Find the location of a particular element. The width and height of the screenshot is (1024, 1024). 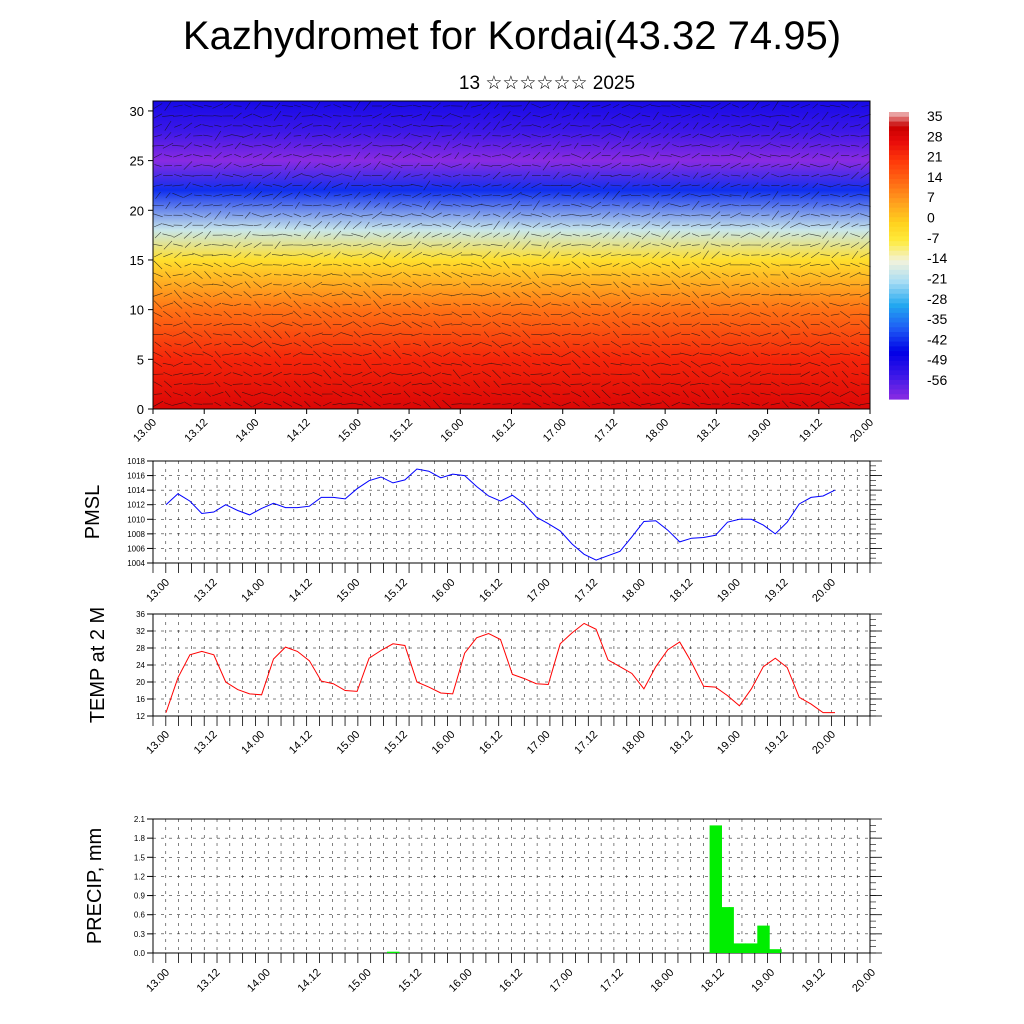

colorbar-label: -21 is located at coordinates (937, 278).